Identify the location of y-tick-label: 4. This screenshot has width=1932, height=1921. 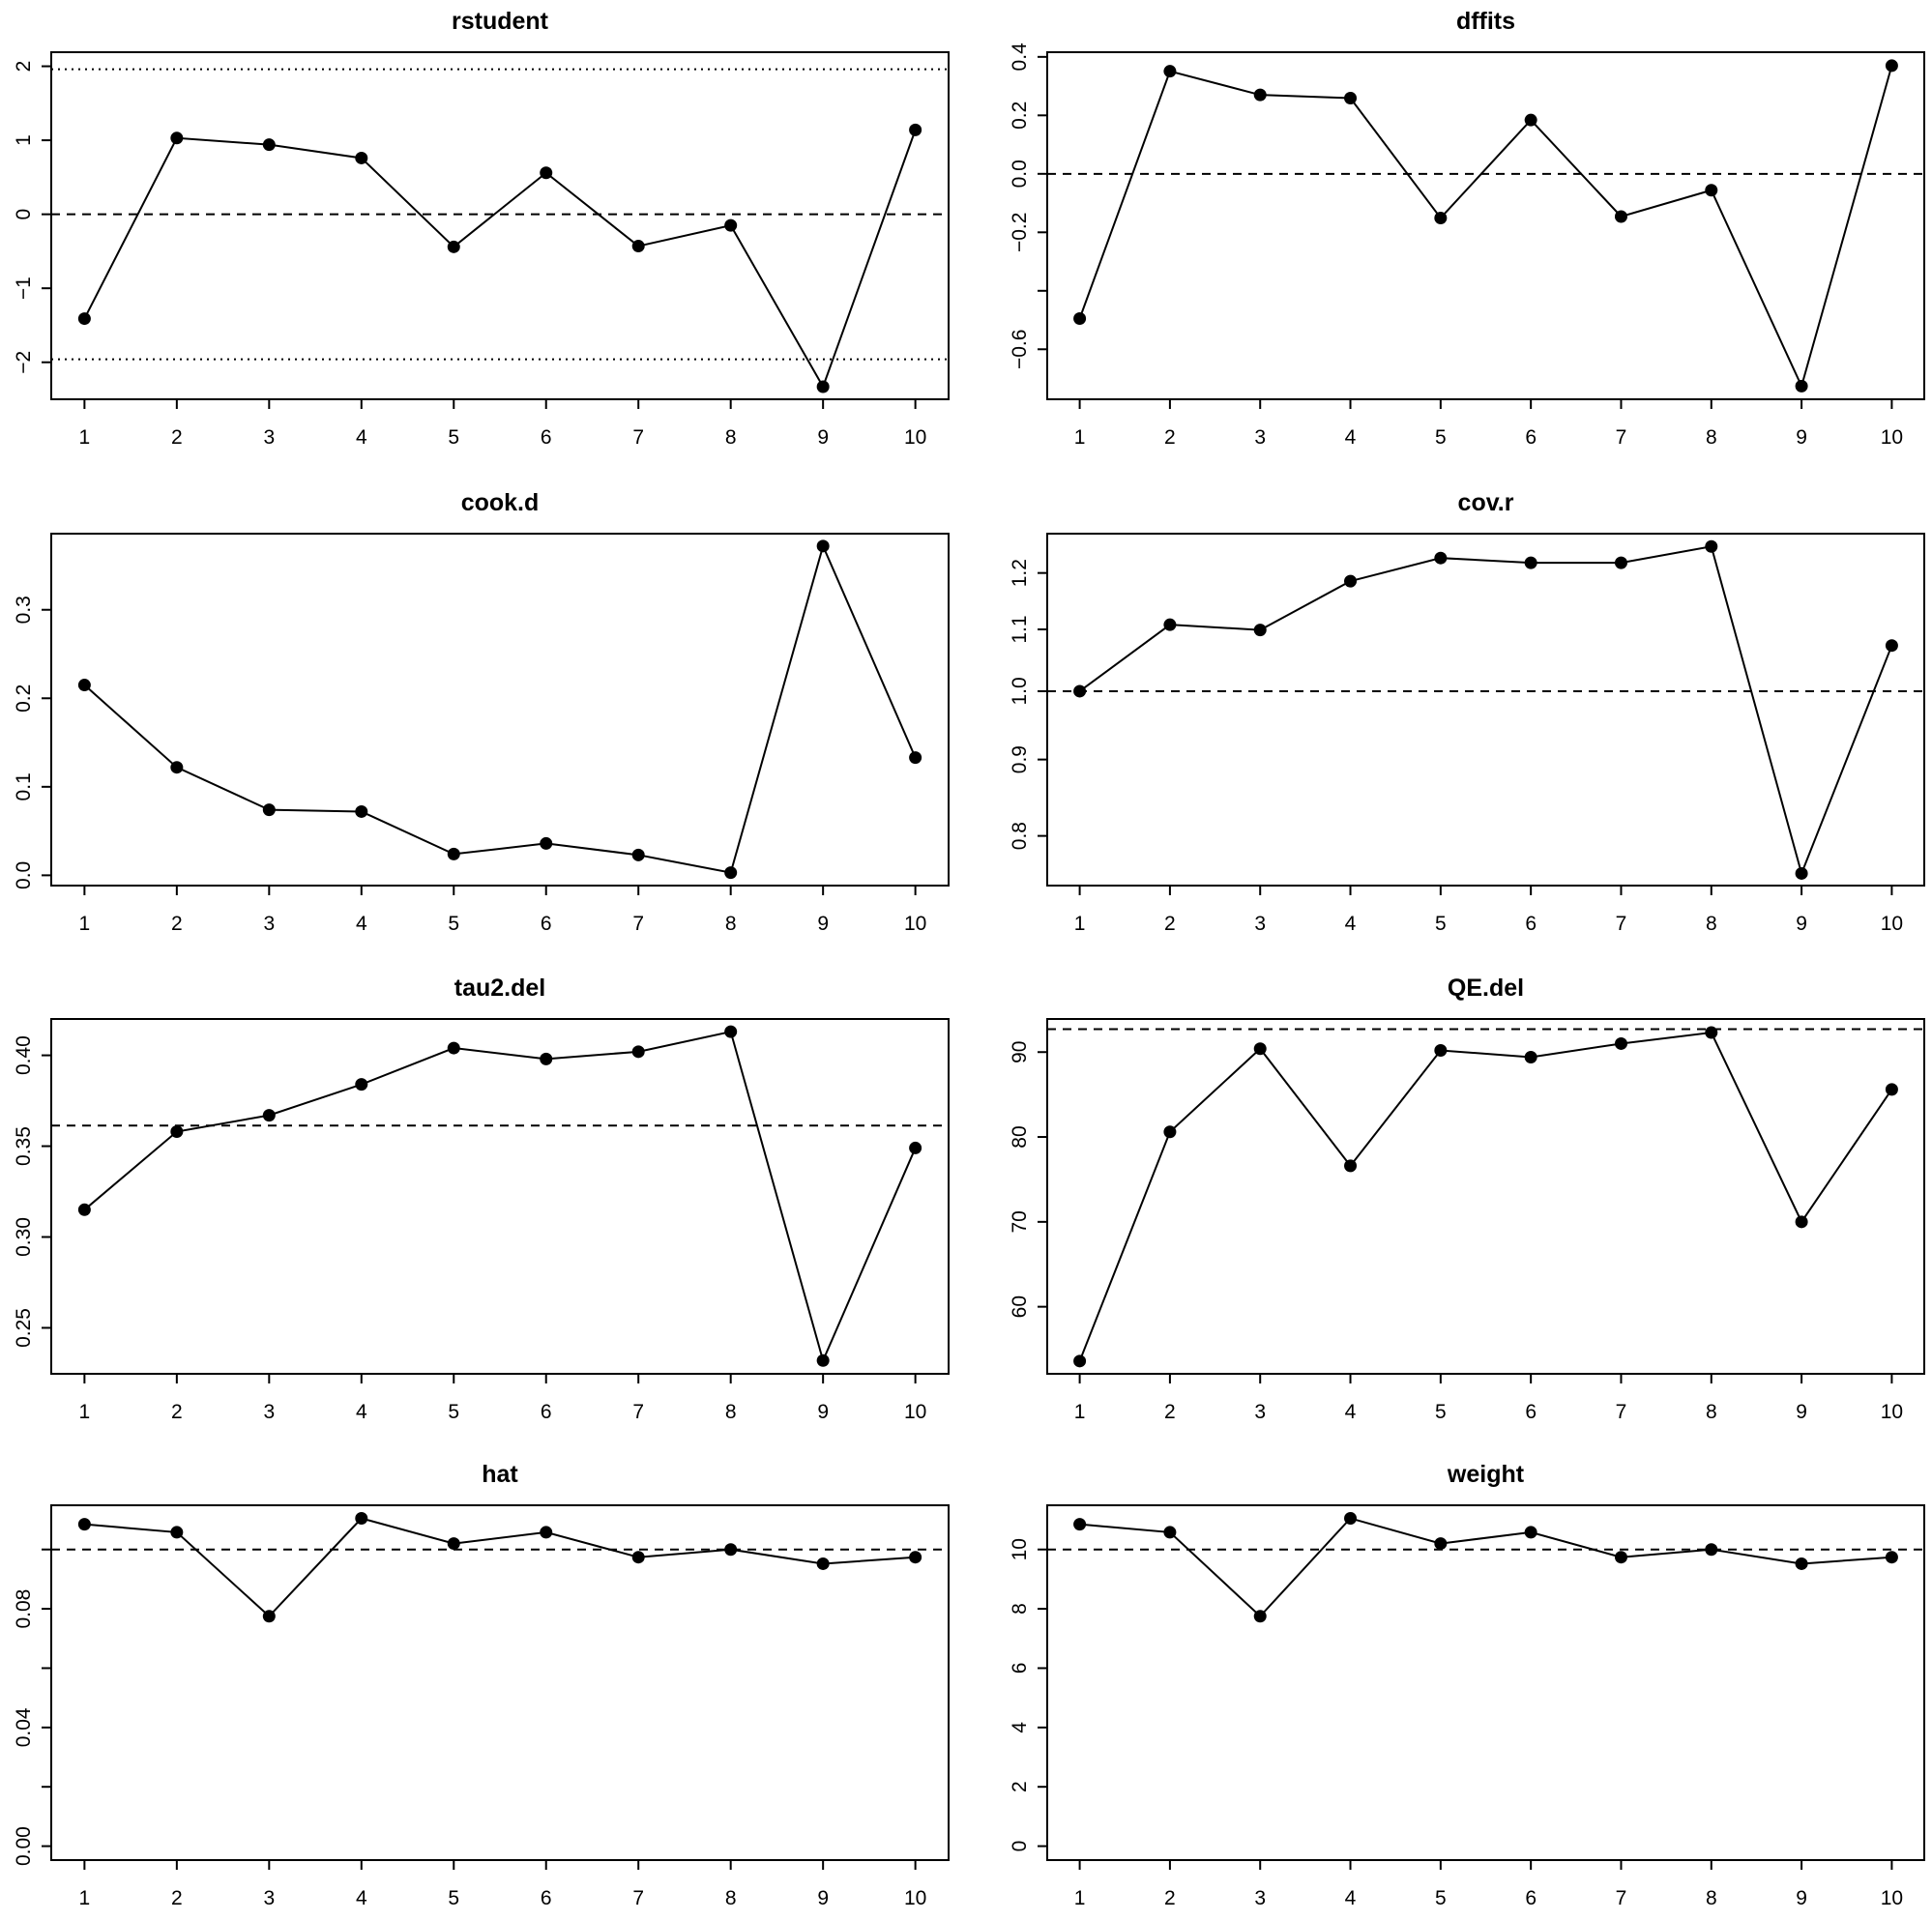
(1020, 1727).